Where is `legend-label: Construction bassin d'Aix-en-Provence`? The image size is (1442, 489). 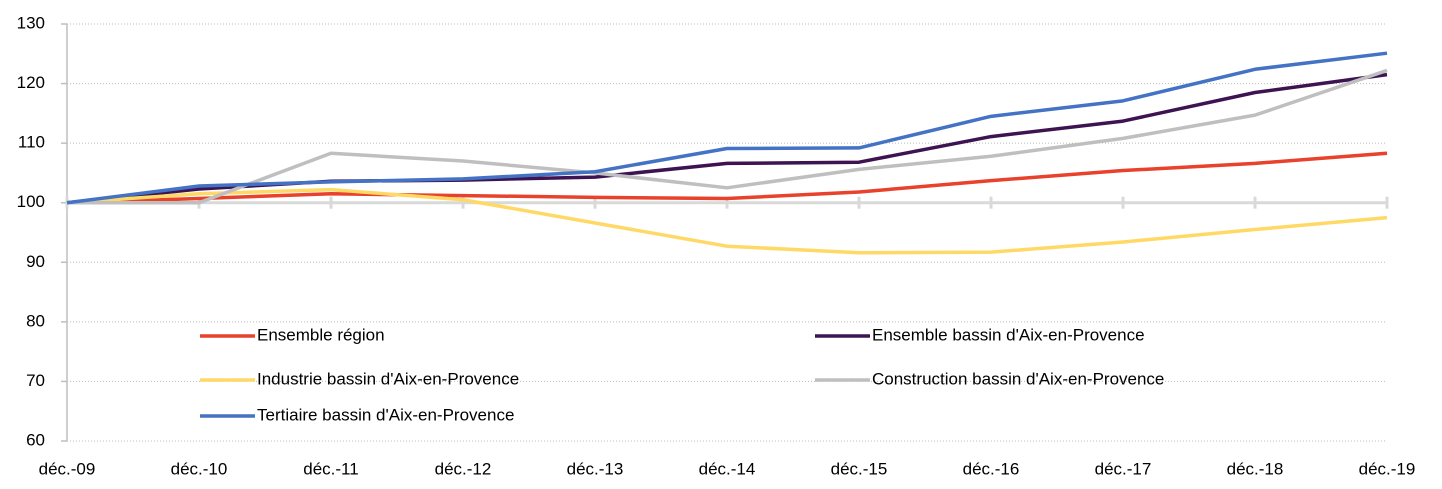
legend-label: Construction bassin d'Aix-en-Provence is located at coordinates (1018, 378).